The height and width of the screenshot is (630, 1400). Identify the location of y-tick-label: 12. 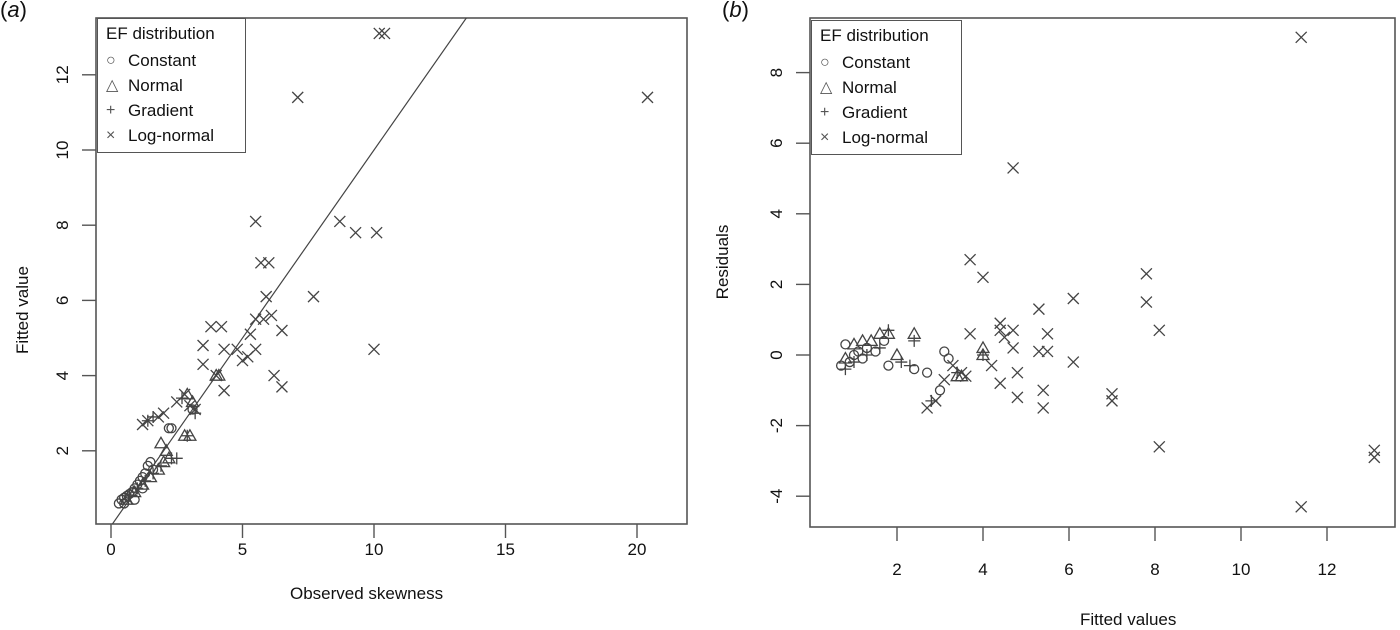
(62, 74).